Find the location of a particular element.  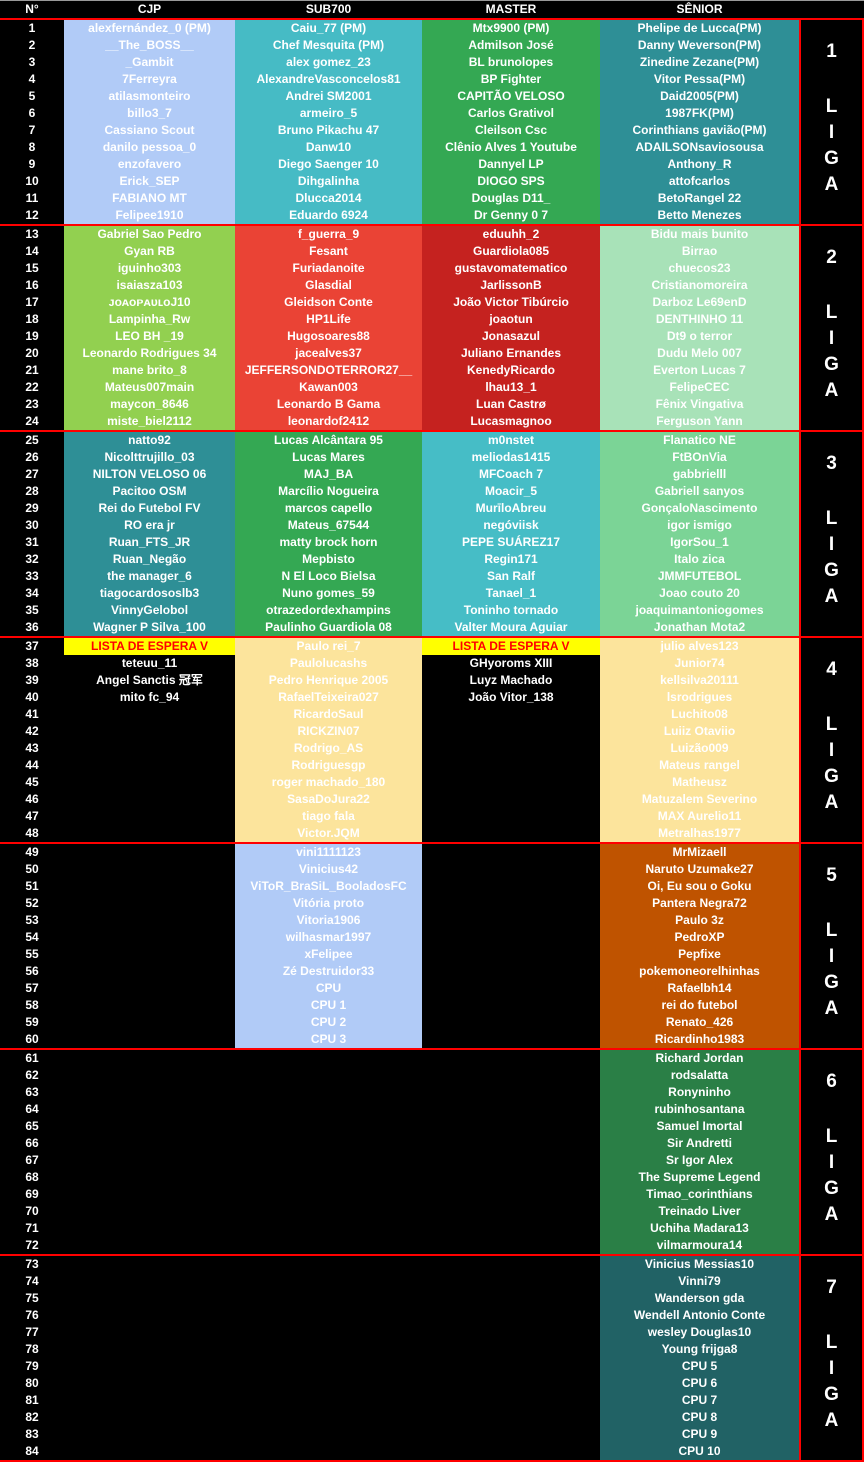

row-number: 18 is located at coordinates (32, 319).